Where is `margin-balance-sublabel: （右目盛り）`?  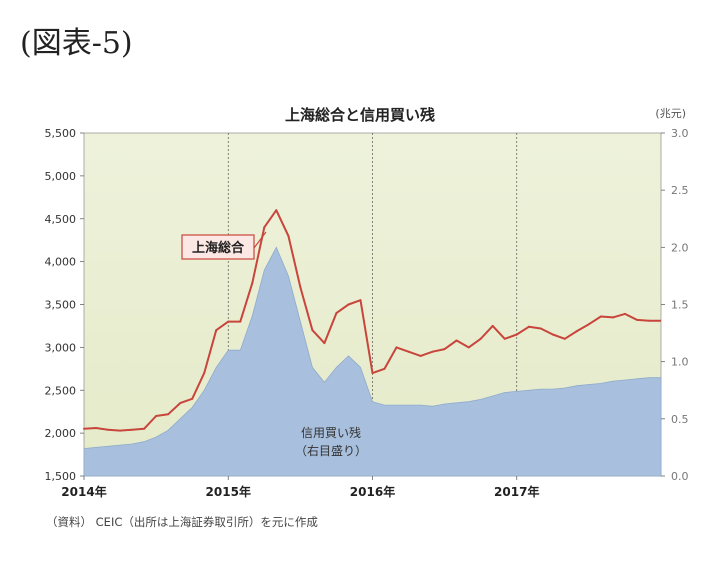
margin-balance-sublabel: （右目盛り） is located at coordinates (331, 450).